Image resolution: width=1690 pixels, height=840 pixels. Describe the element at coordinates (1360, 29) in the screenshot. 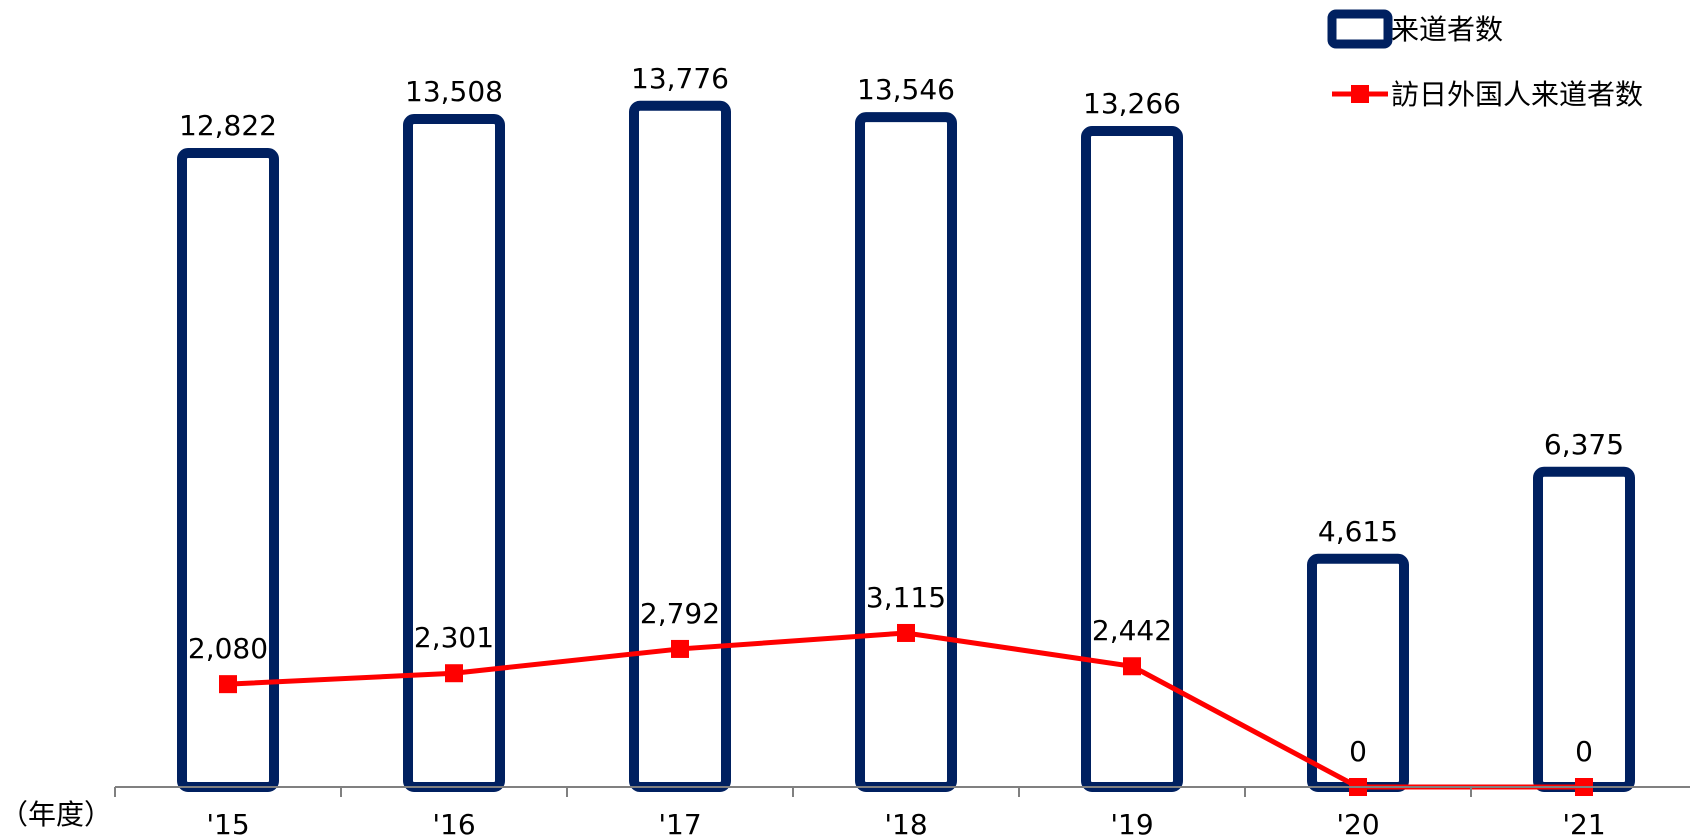

I see `legend-bar-swatch` at that location.